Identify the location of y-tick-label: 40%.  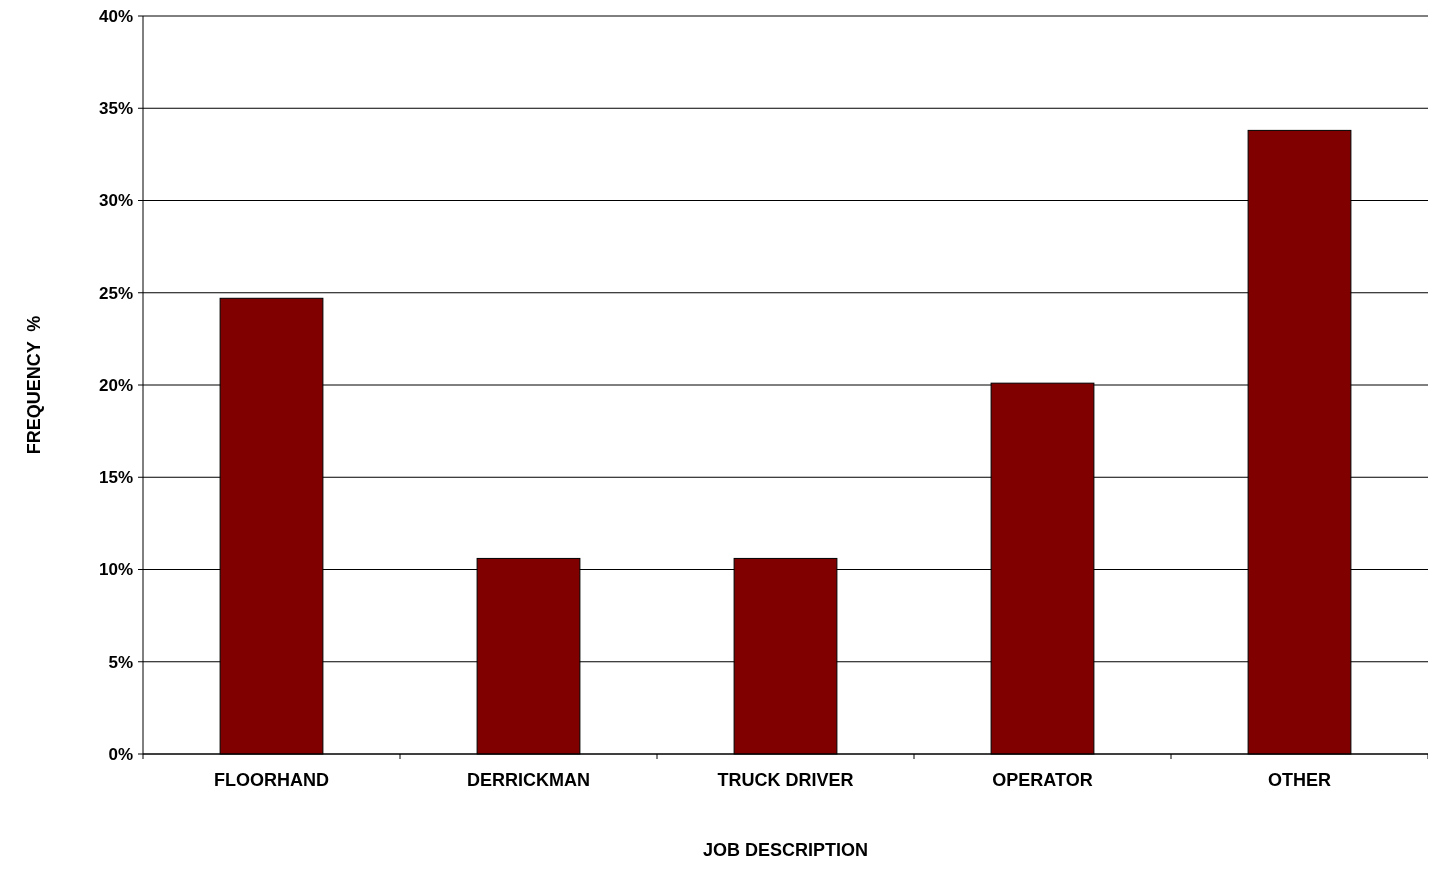
(115, 16).